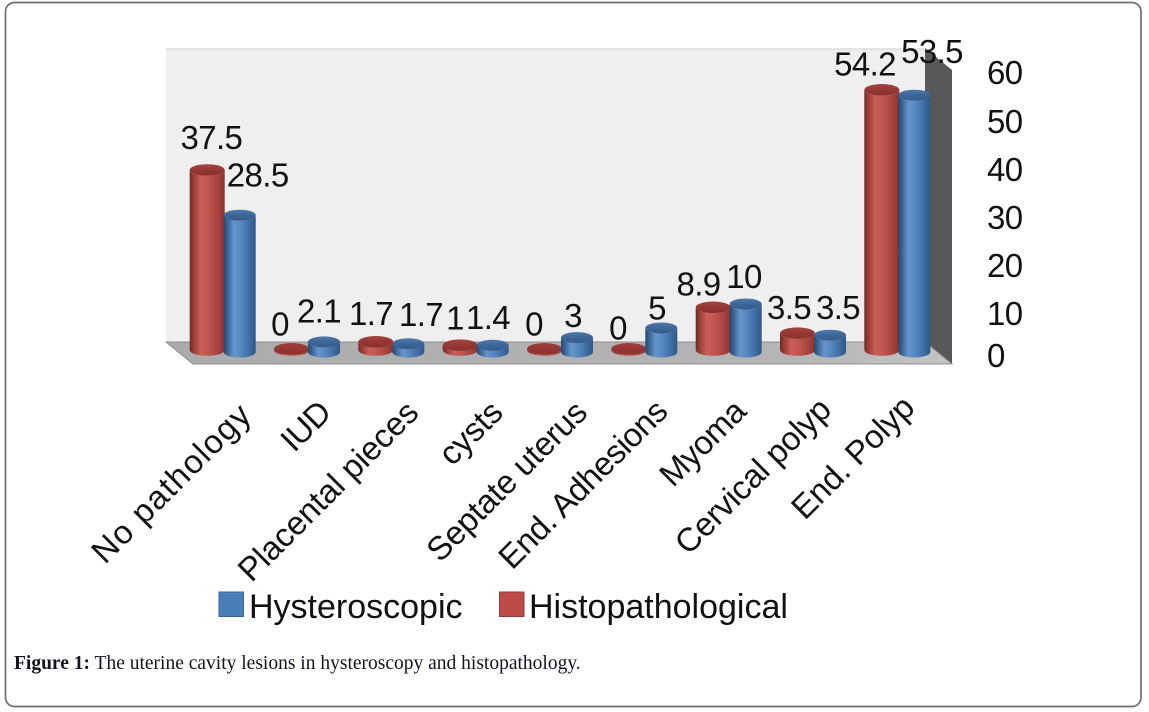  Describe the element at coordinates (573, 315) in the screenshot. I see `svg-text: 3` at that location.